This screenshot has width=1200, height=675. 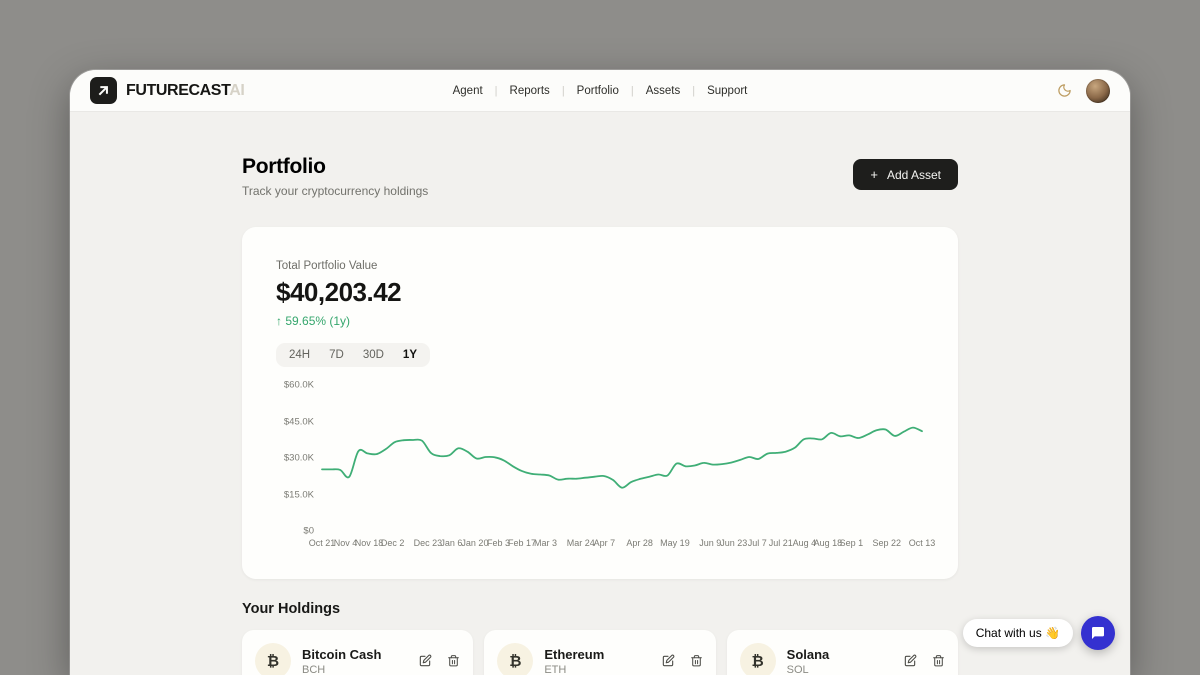 I want to click on range-tab-24h: 24H, so click(x=300, y=355).